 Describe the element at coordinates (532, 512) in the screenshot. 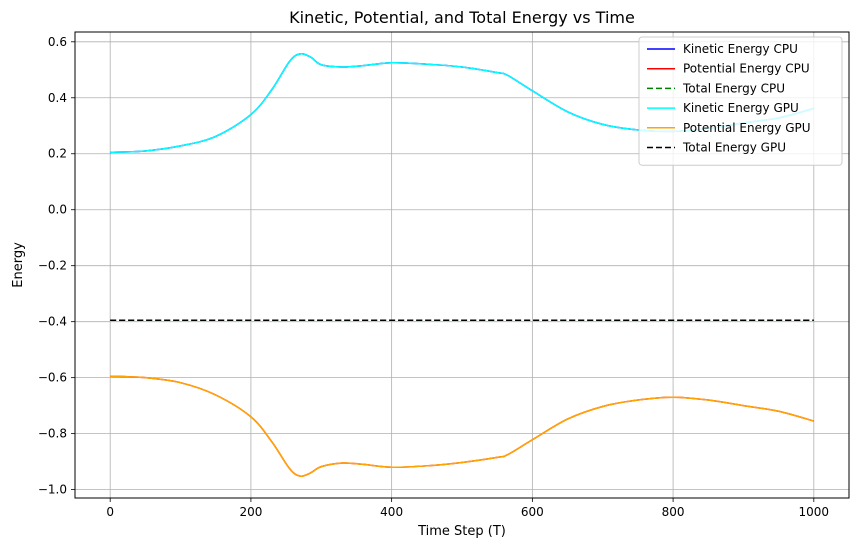

I see `x-tick-label: 600` at that location.